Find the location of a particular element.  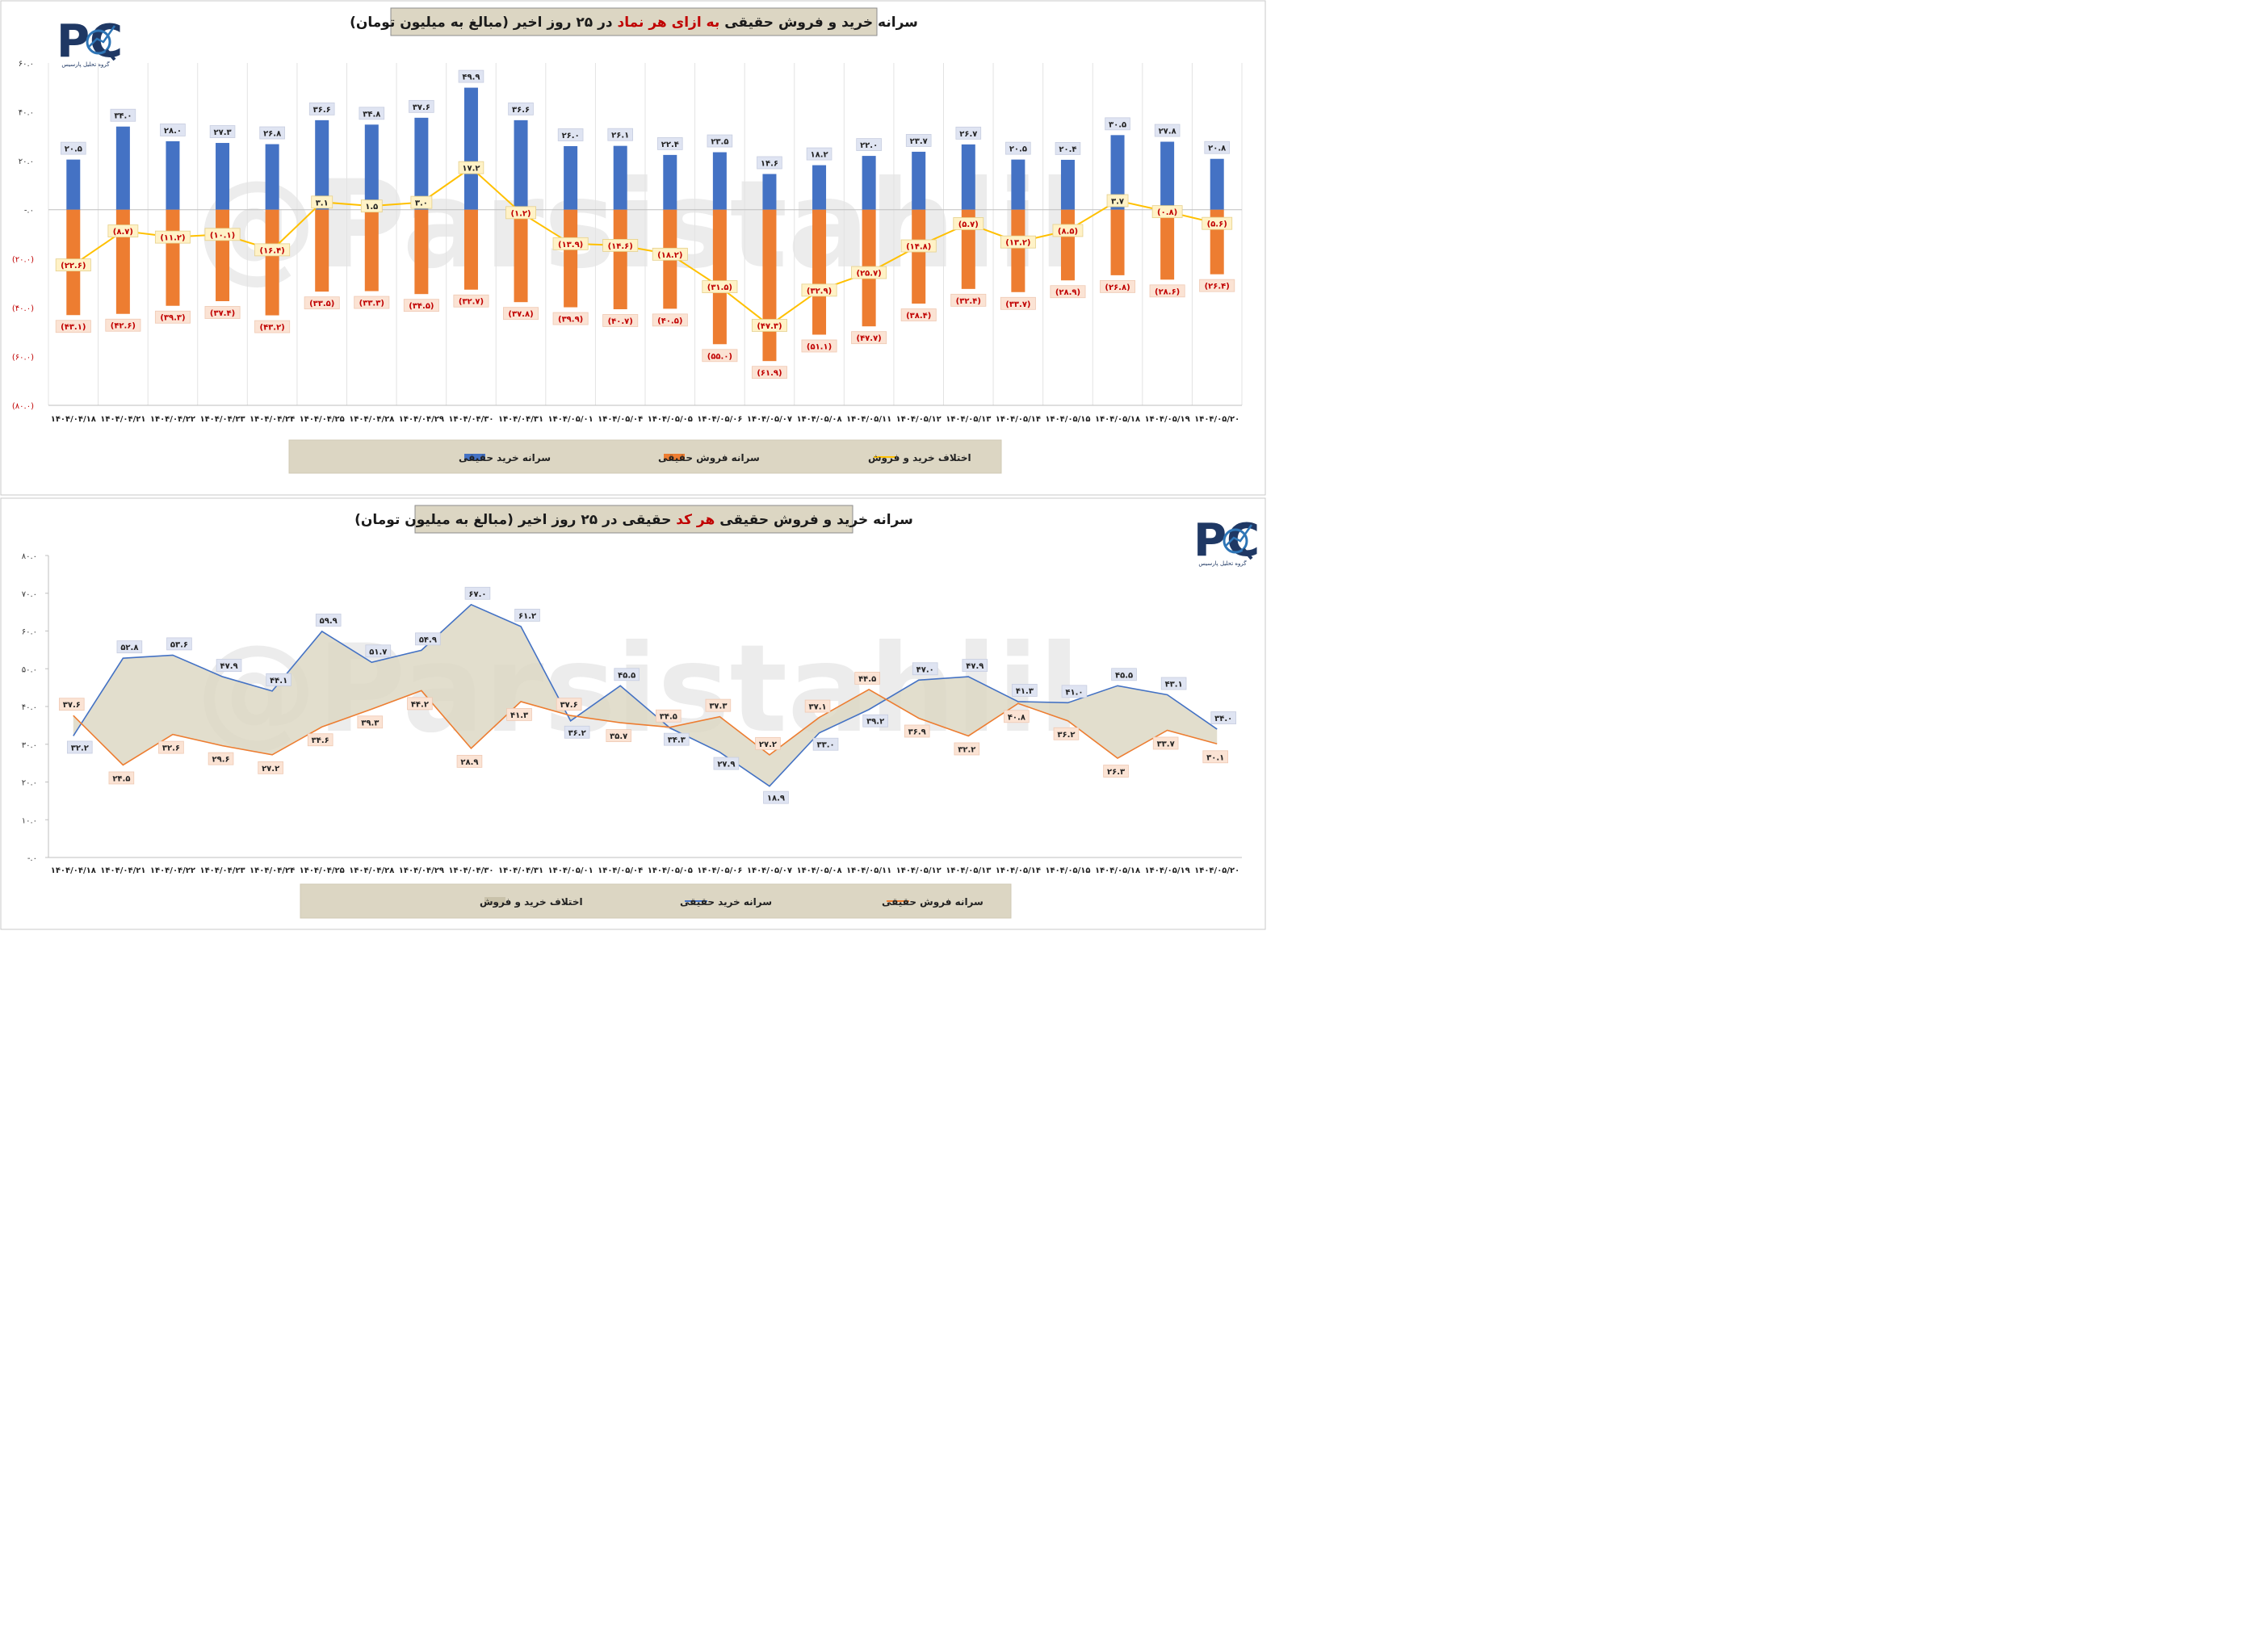

top-title-highlight: به ازای هر نماد is located at coordinates (669, 23).